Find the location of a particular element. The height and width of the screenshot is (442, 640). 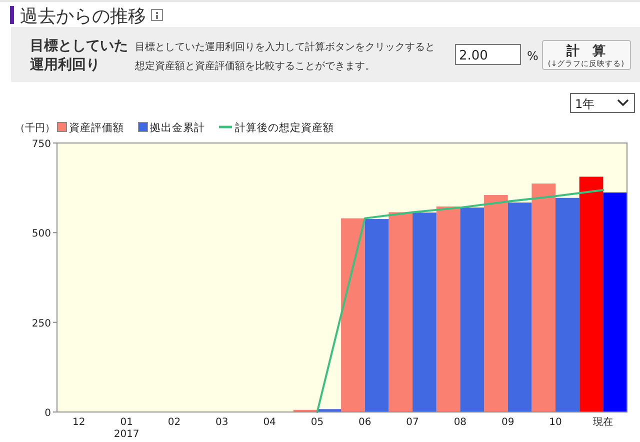

x-tick-label: 09 is located at coordinates (507, 422).